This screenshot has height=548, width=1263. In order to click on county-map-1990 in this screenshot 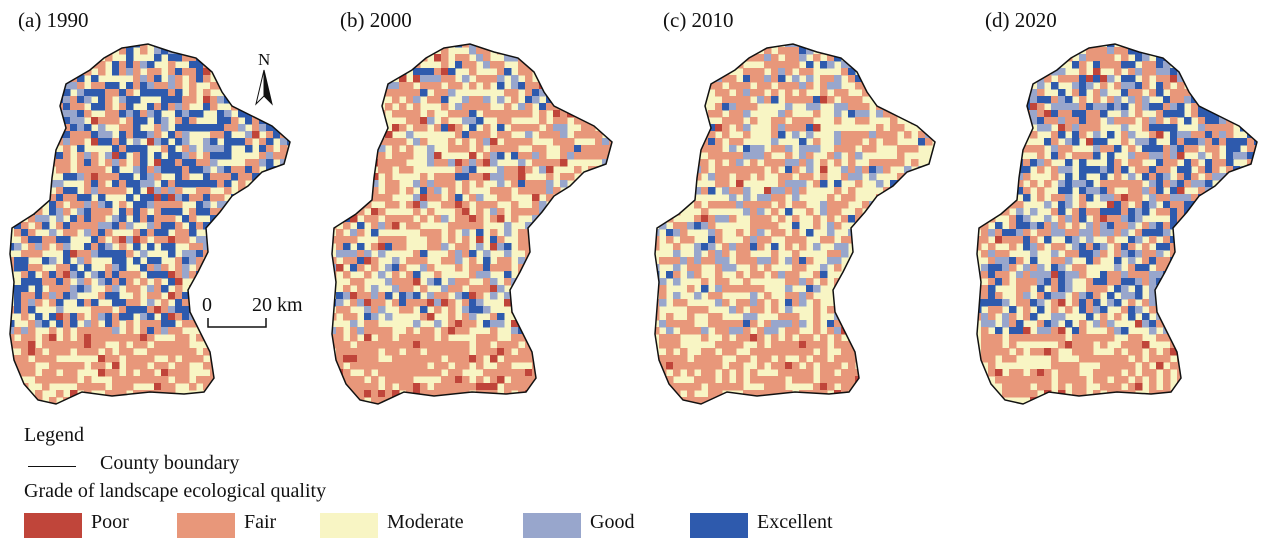, I will do `click(150, 224)`.